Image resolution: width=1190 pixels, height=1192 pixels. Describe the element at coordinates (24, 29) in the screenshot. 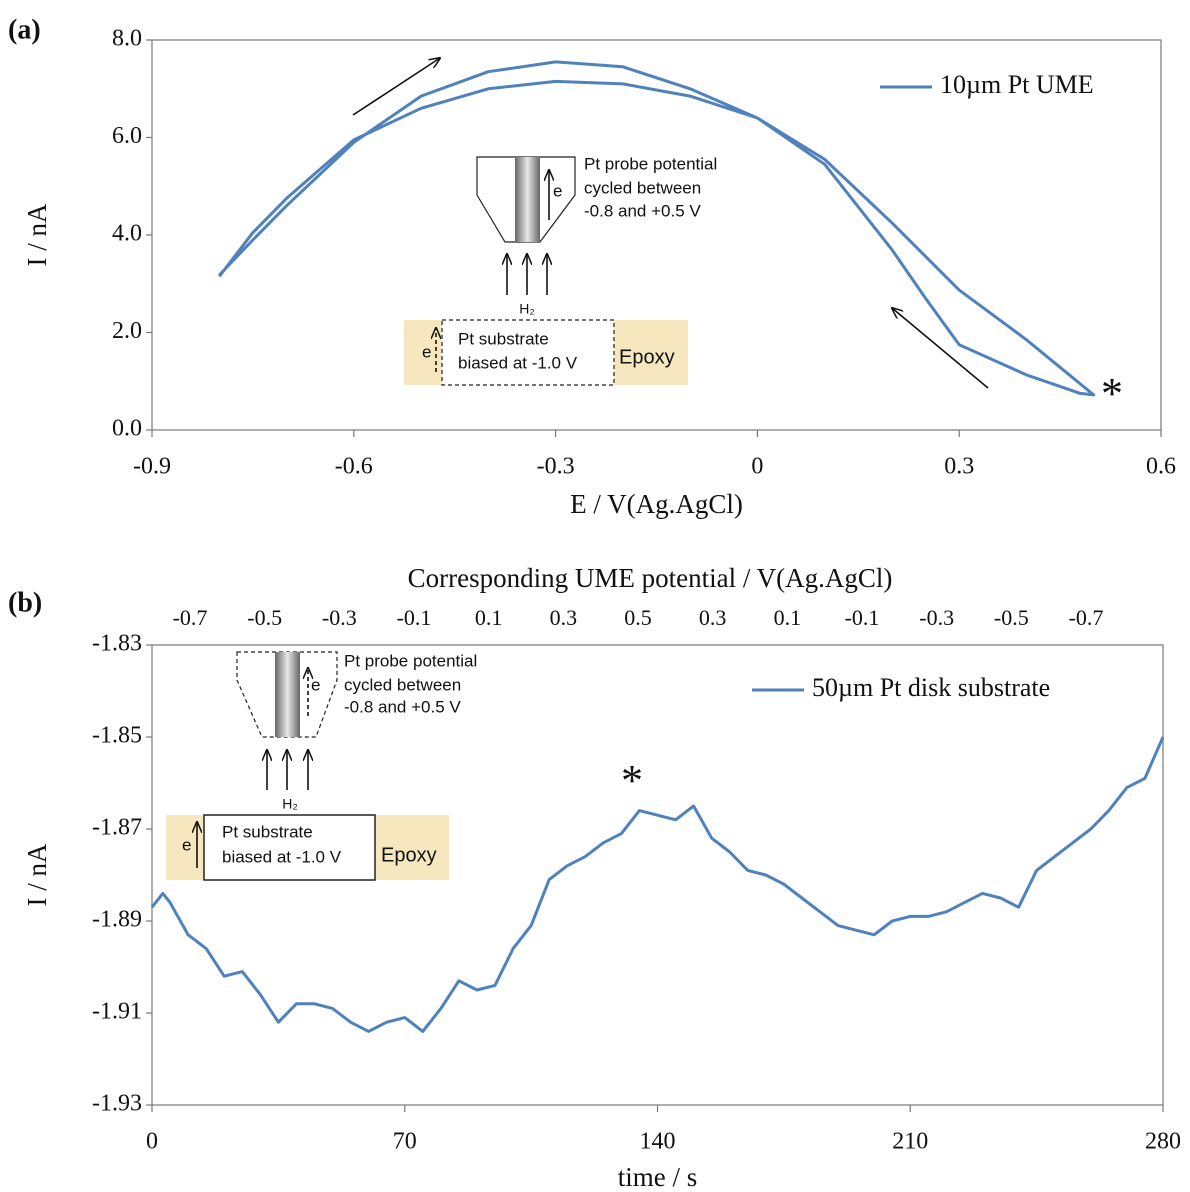

I see `panel-label: (a)` at that location.